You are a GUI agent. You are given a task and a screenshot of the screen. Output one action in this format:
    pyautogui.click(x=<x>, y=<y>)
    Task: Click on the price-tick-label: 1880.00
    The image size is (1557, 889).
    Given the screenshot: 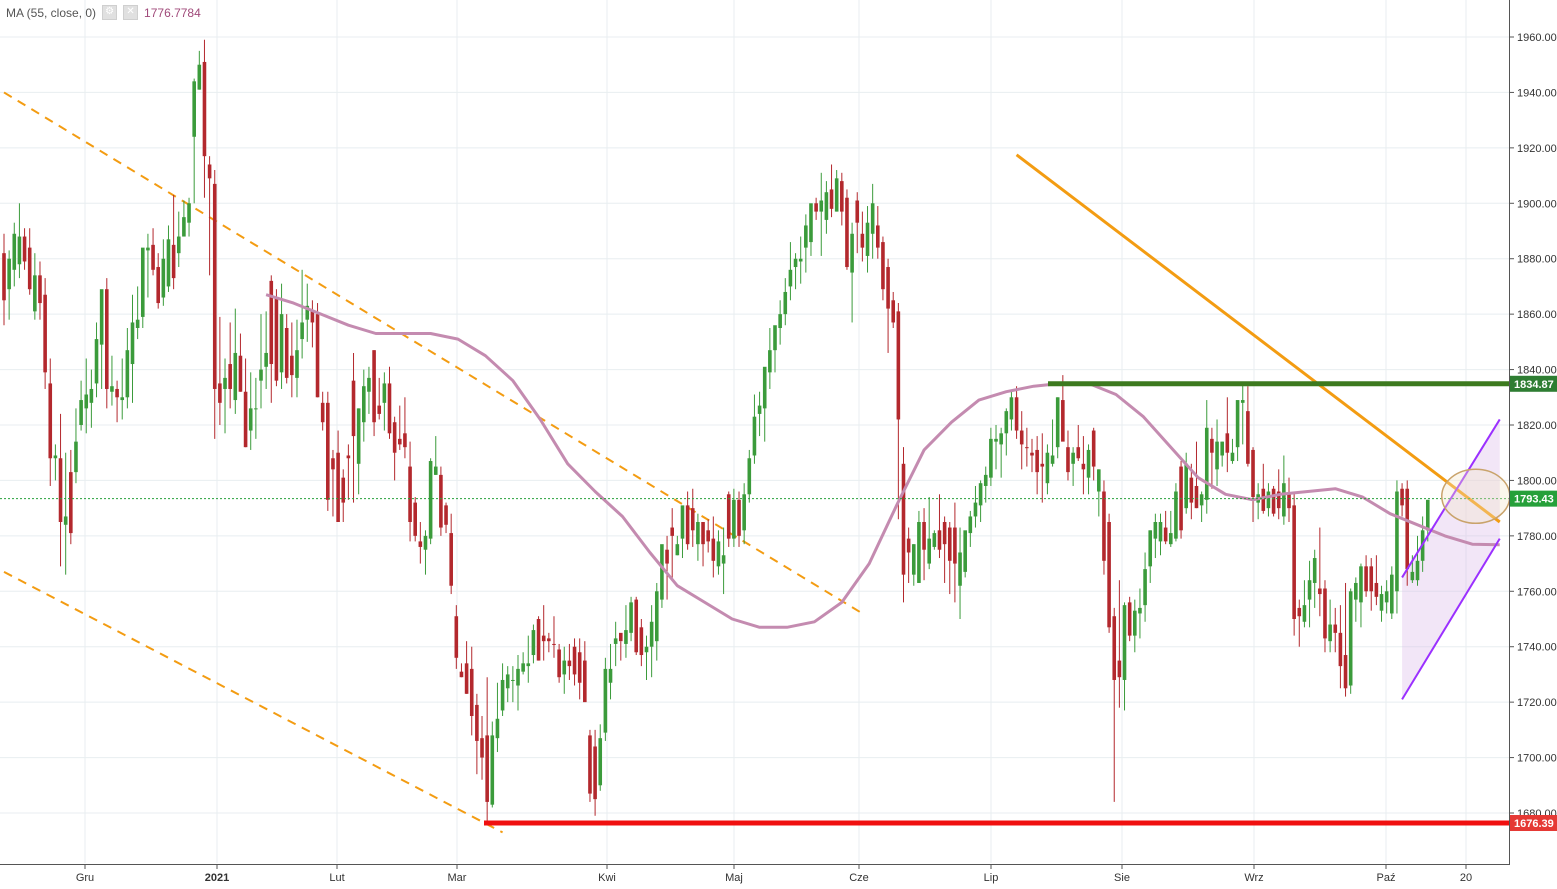 What is the action you would take?
    pyautogui.click(x=1537, y=260)
    